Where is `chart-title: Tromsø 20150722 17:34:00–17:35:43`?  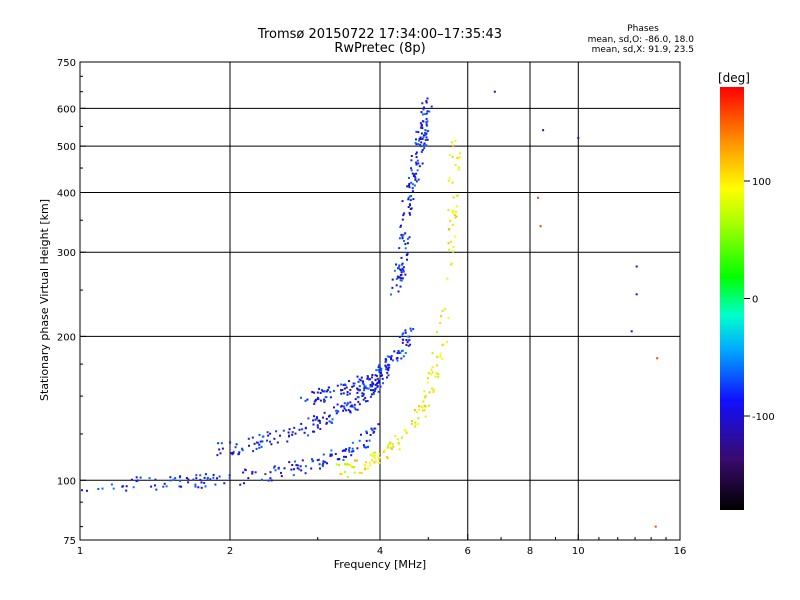 chart-title: Tromsø 20150722 17:34:00–17:35:43 is located at coordinates (379, 34).